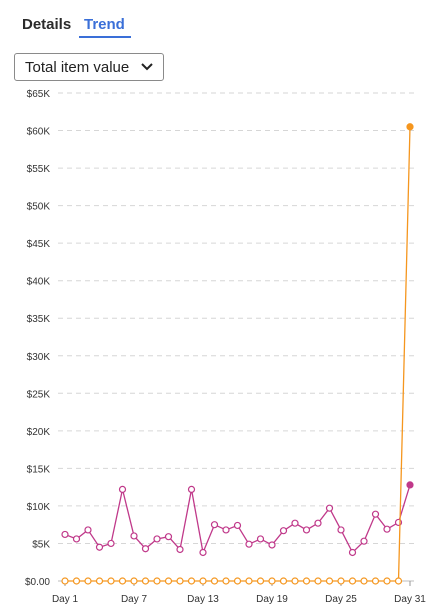 The height and width of the screenshot is (609, 432). I want to click on y-tick-label: $25K, so click(39, 394).